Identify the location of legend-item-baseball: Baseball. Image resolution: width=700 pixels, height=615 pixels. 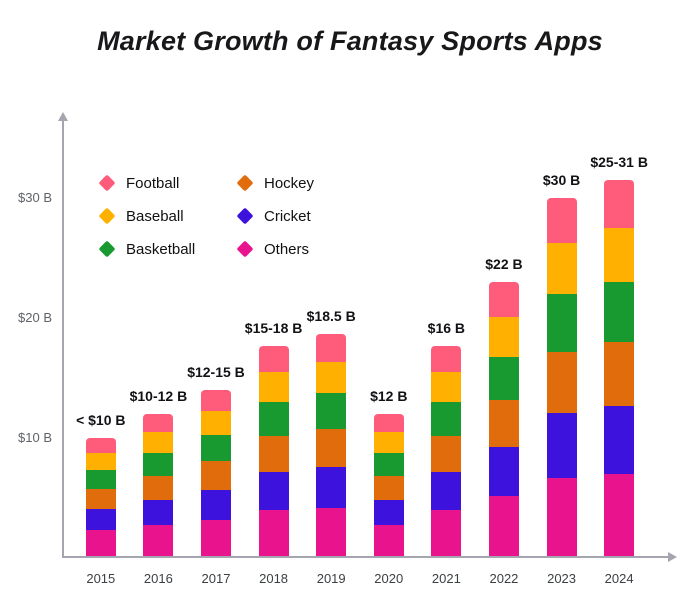
(157, 216).